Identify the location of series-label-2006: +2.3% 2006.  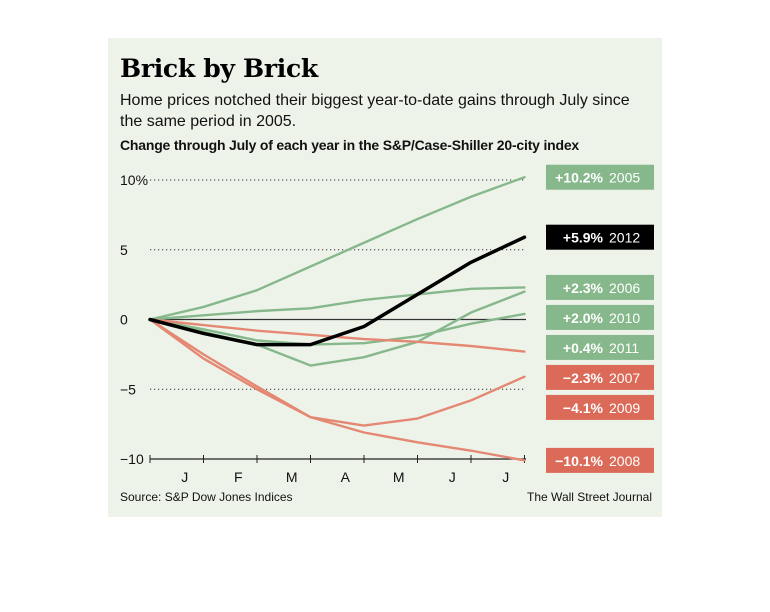
(600, 287).